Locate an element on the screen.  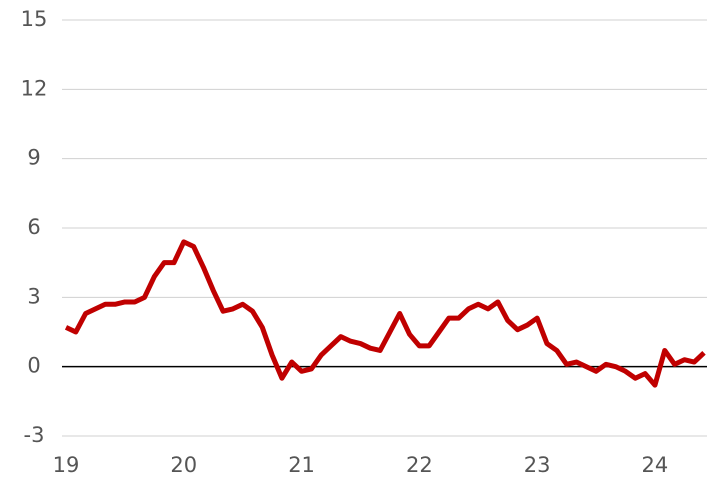
y-tick-label: 15 is located at coordinates (34, 19).